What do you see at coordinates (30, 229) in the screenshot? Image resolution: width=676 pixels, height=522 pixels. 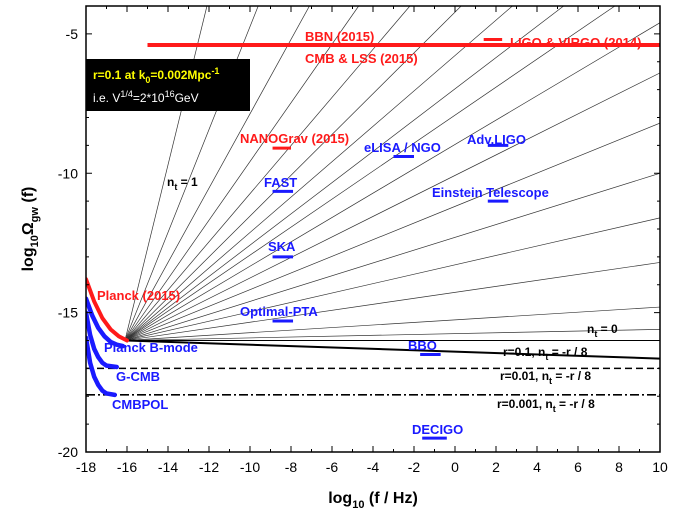 I see `y-axis-label: log10Ωgw (f)` at bounding box center [30, 229].